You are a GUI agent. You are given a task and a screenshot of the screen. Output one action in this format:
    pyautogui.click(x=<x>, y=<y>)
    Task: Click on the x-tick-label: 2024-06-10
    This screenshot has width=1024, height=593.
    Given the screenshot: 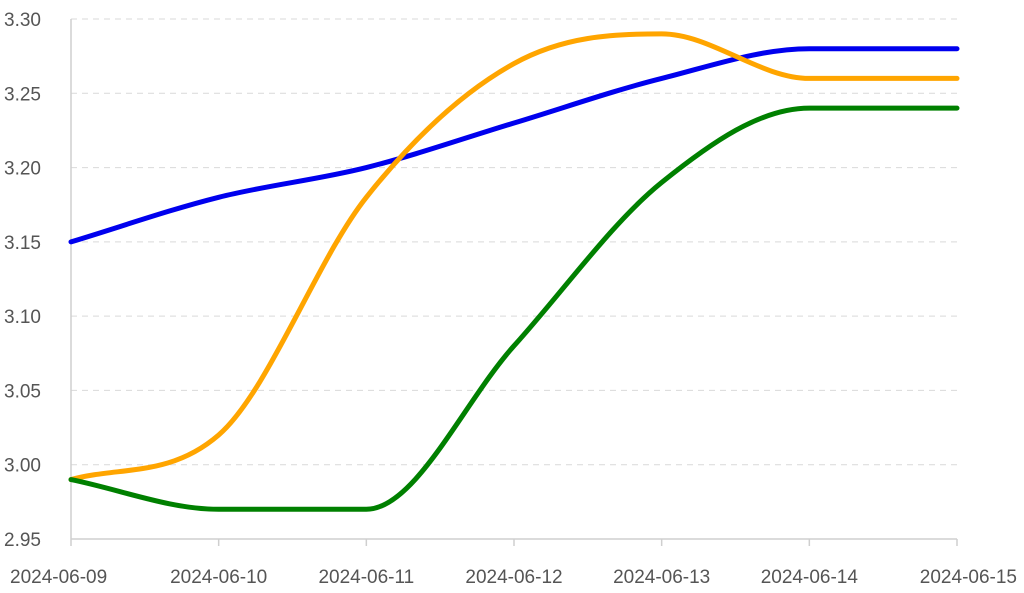 What is the action you would take?
    pyautogui.click(x=218, y=577)
    